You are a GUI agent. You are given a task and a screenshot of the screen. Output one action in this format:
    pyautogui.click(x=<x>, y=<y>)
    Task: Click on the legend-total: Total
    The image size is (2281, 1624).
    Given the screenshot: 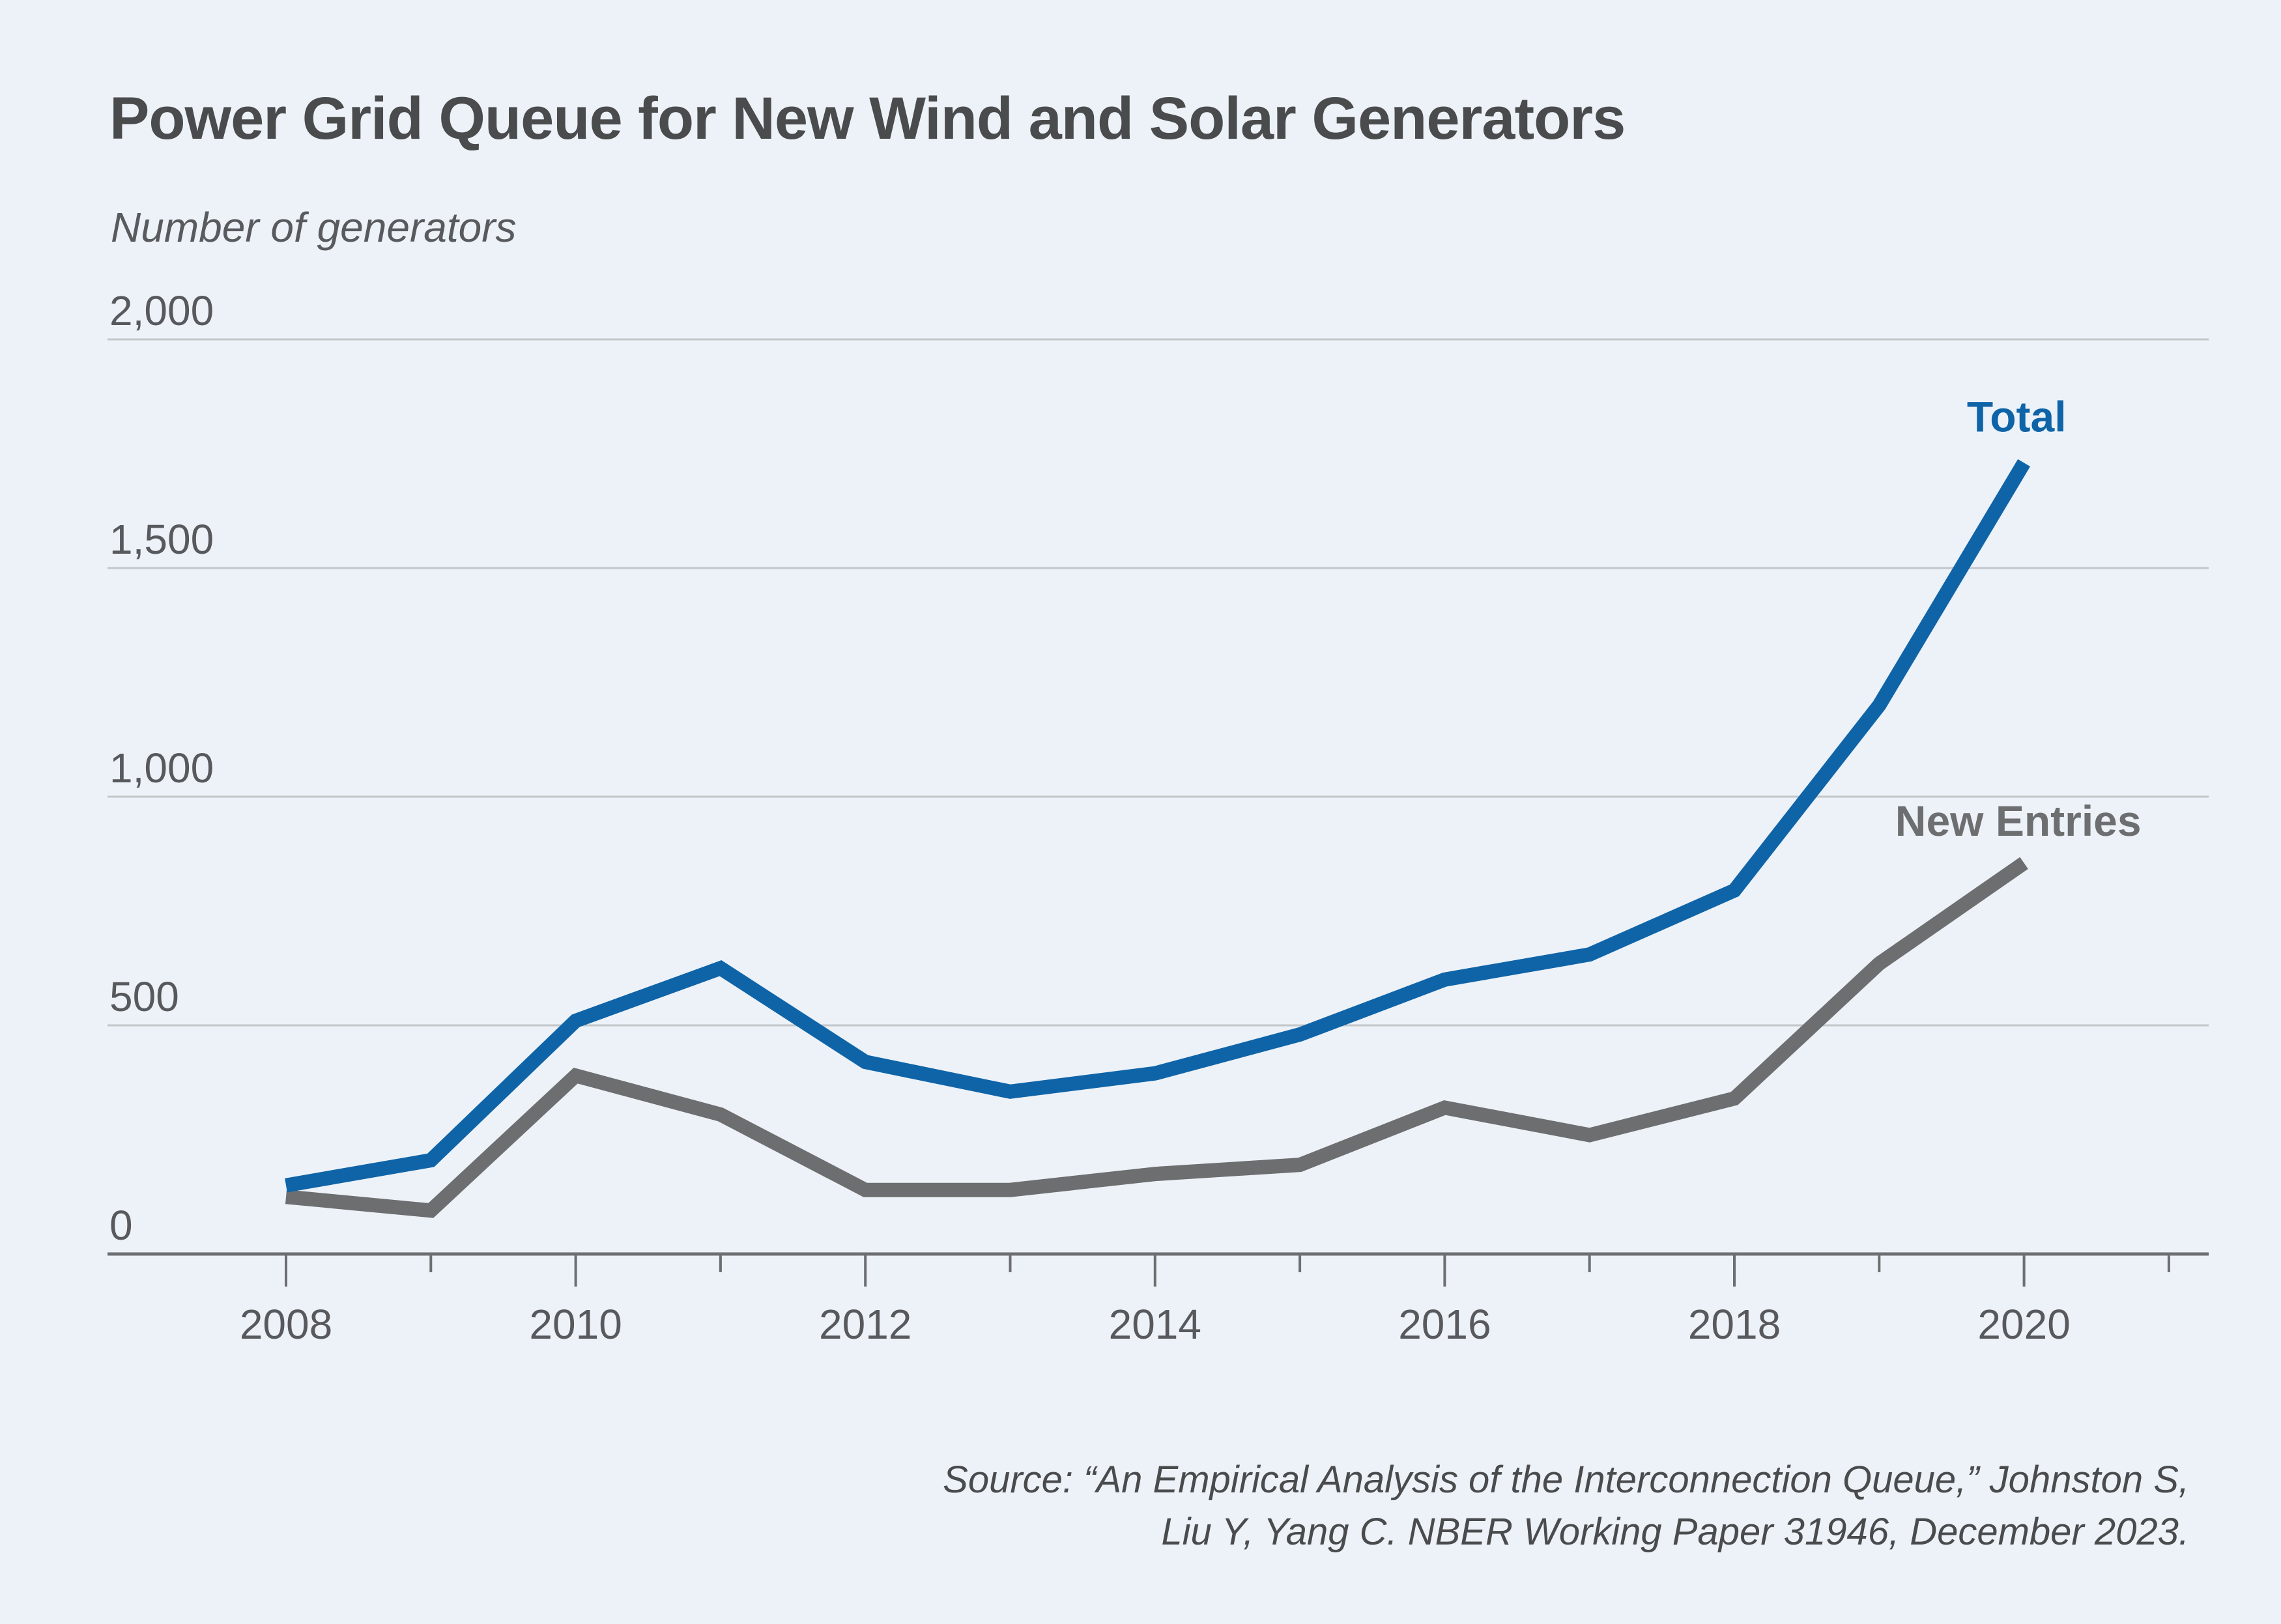 What is the action you would take?
    pyautogui.click(x=2017, y=417)
    